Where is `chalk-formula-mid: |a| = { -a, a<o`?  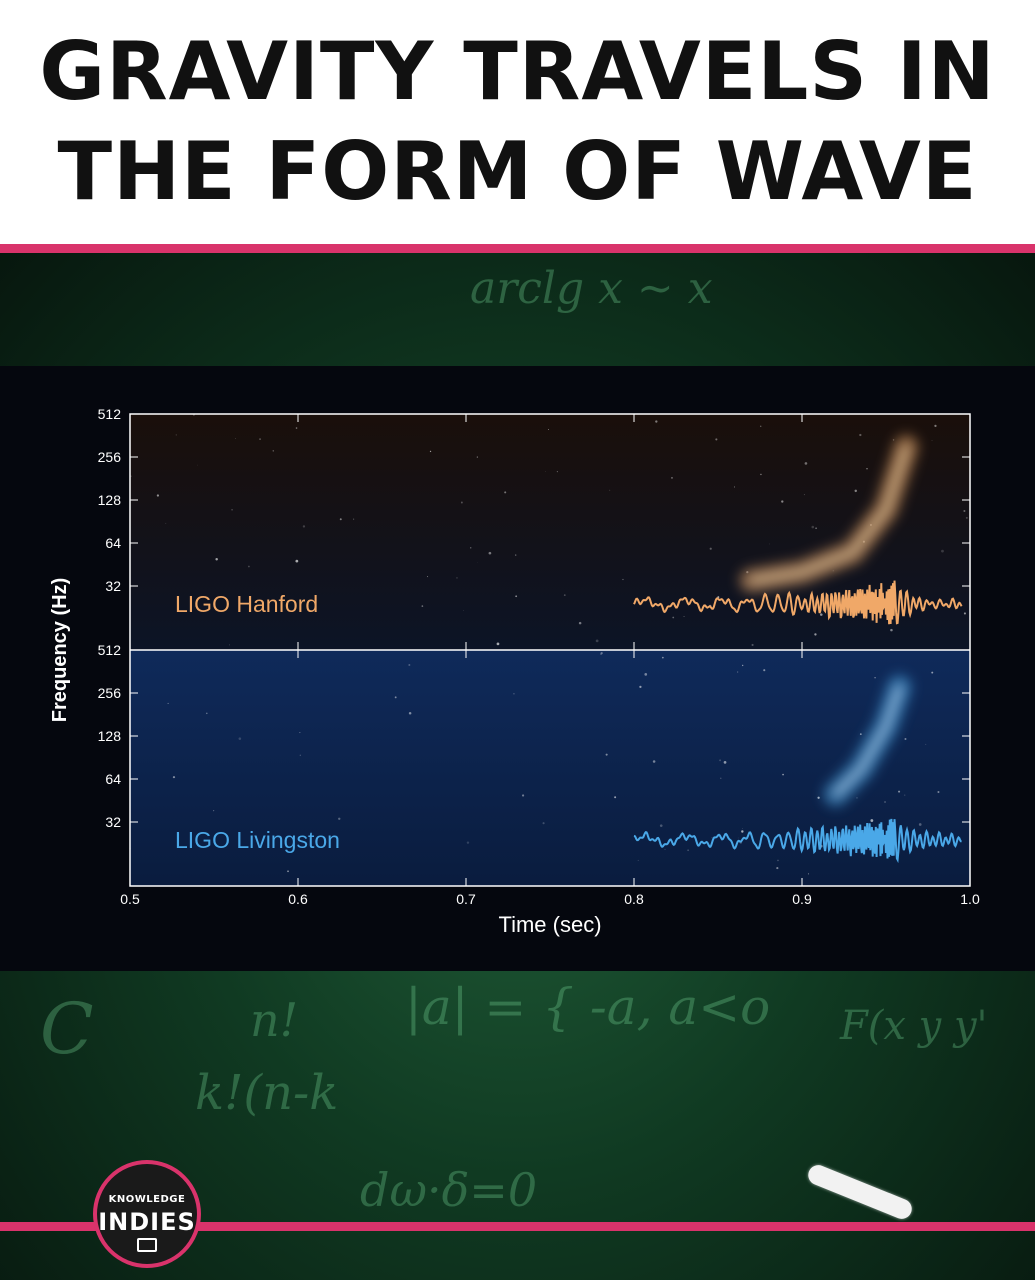 chalk-formula-mid: |a| = { -a, a<o is located at coordinates (588, 1007).